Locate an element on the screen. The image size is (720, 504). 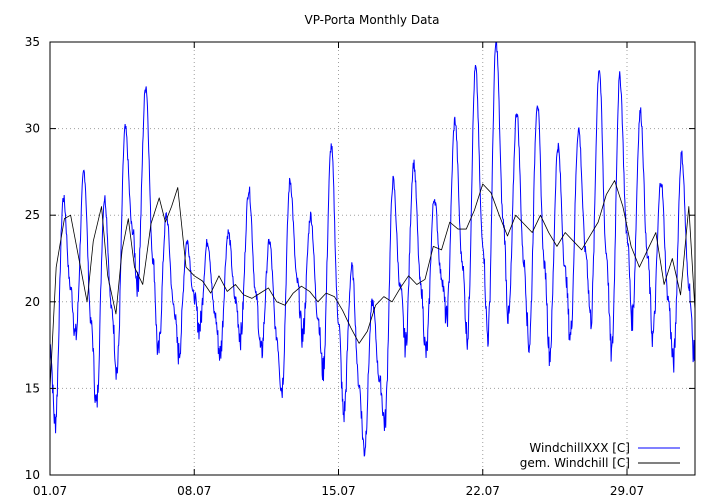
x-tick-label: 29.07 is located at coordinates (627, 491).